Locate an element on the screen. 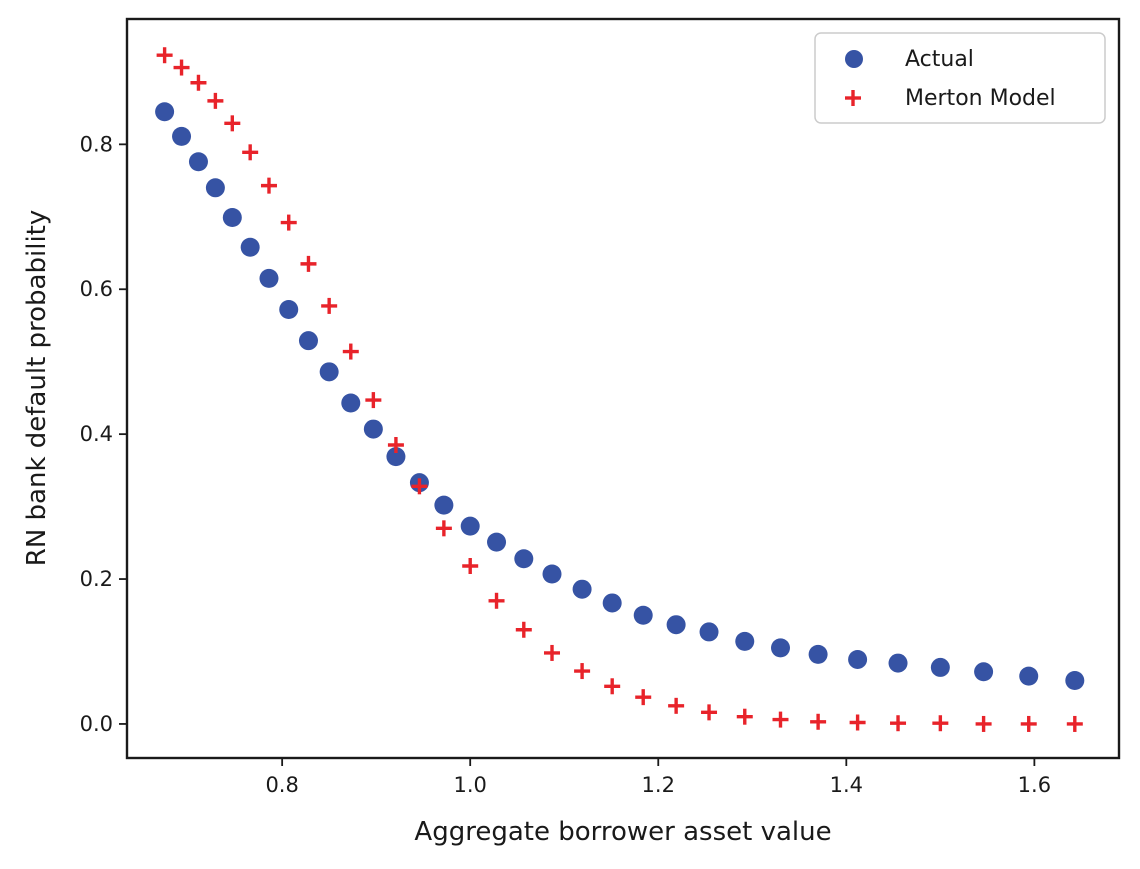  y-axis-ticks: 0.0 0.2 0.4 0.6 0.8 is located at coordinates (103, 434).